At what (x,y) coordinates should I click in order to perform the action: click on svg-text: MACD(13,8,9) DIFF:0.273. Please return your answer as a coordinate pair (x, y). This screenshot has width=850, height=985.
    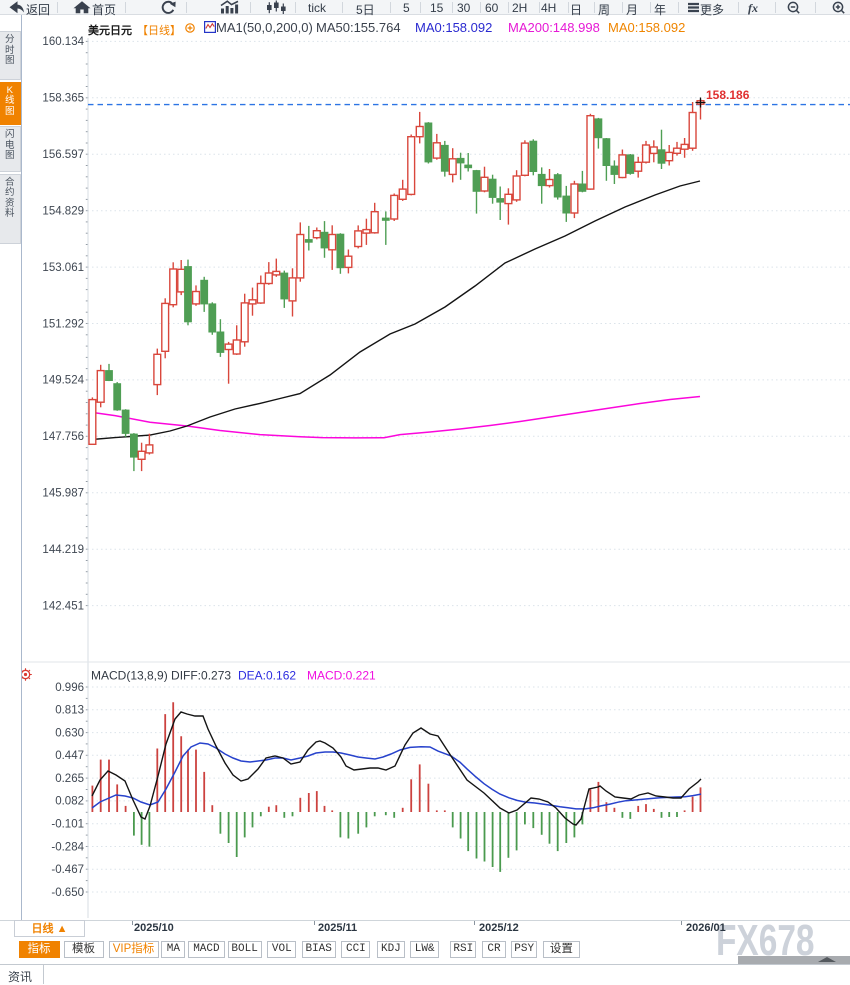
    Looking at the image, I should click on (161, 676).